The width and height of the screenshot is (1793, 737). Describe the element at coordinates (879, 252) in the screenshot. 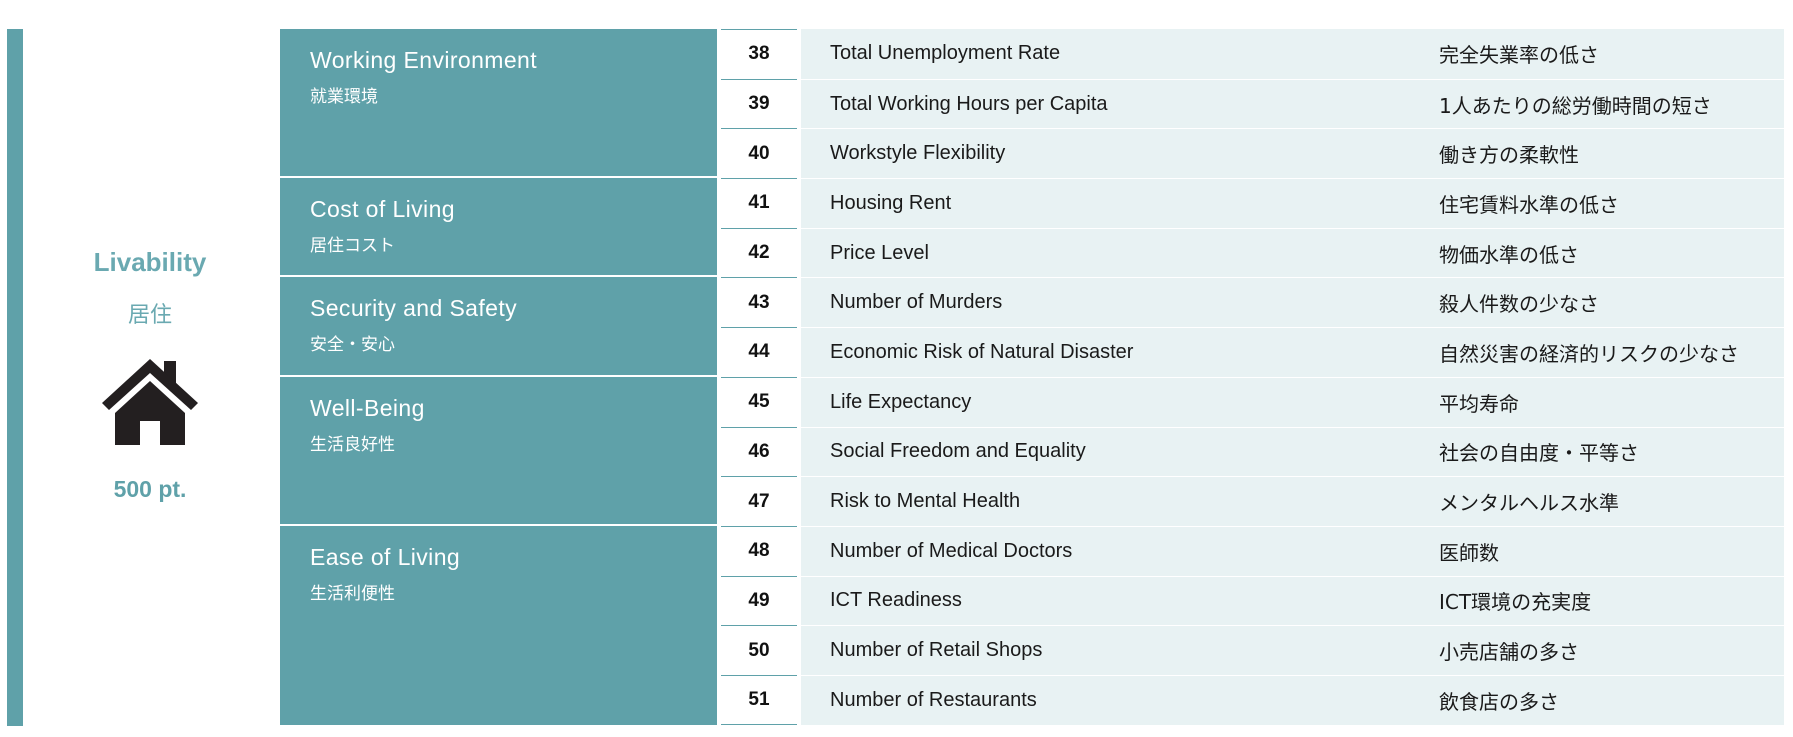

I see `indicator-name-en: Price Level` at that location.